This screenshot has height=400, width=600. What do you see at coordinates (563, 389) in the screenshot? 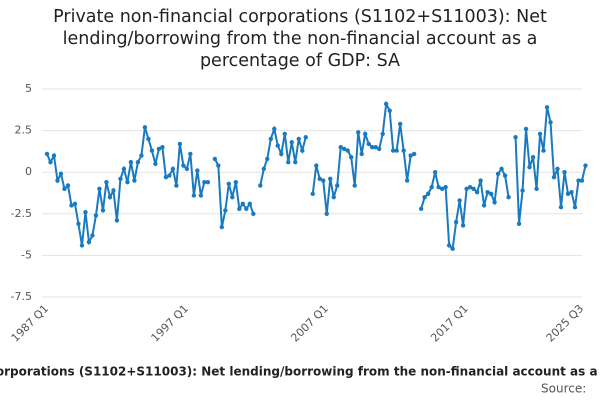
I see `source: Source:` at bounding box center [563, 389].